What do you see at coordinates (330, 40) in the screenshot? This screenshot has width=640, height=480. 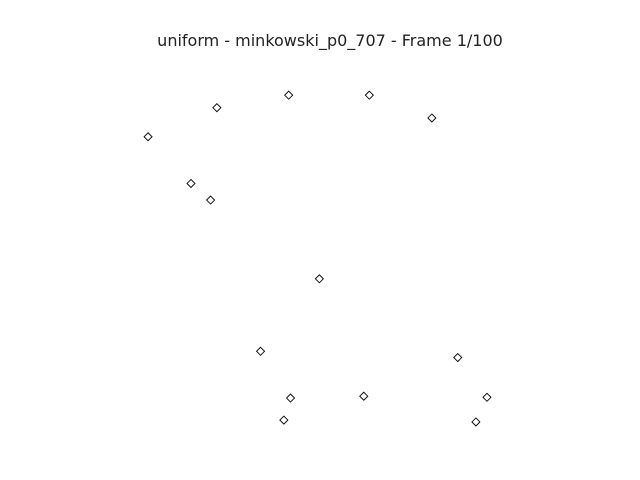 I see `chart-title: uniform - minkowski_p0_707 - Frame 1/100` at bounding box center [330, 40].